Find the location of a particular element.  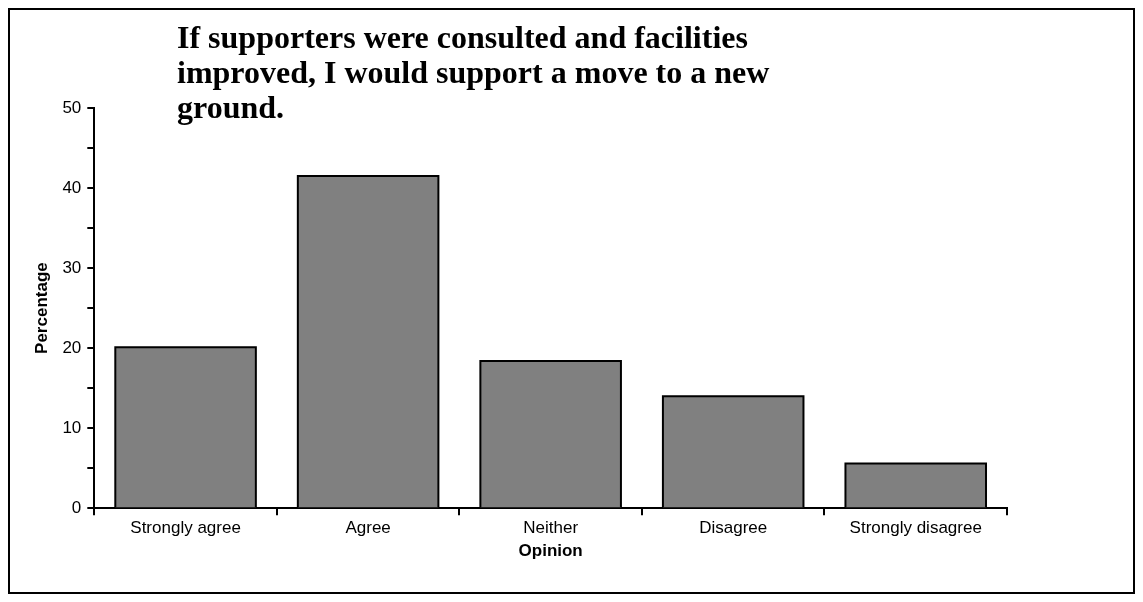

x-tick-label: Neither is located at coordinates (551, 528).